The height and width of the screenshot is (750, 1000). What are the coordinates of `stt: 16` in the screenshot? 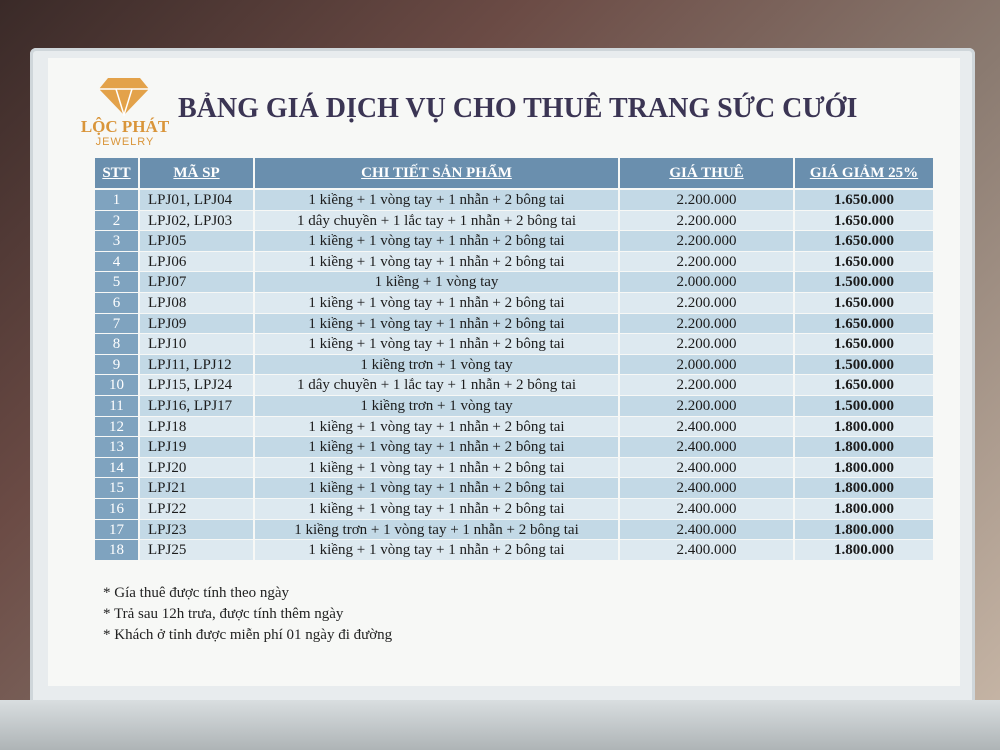 It's located at (116, 509).